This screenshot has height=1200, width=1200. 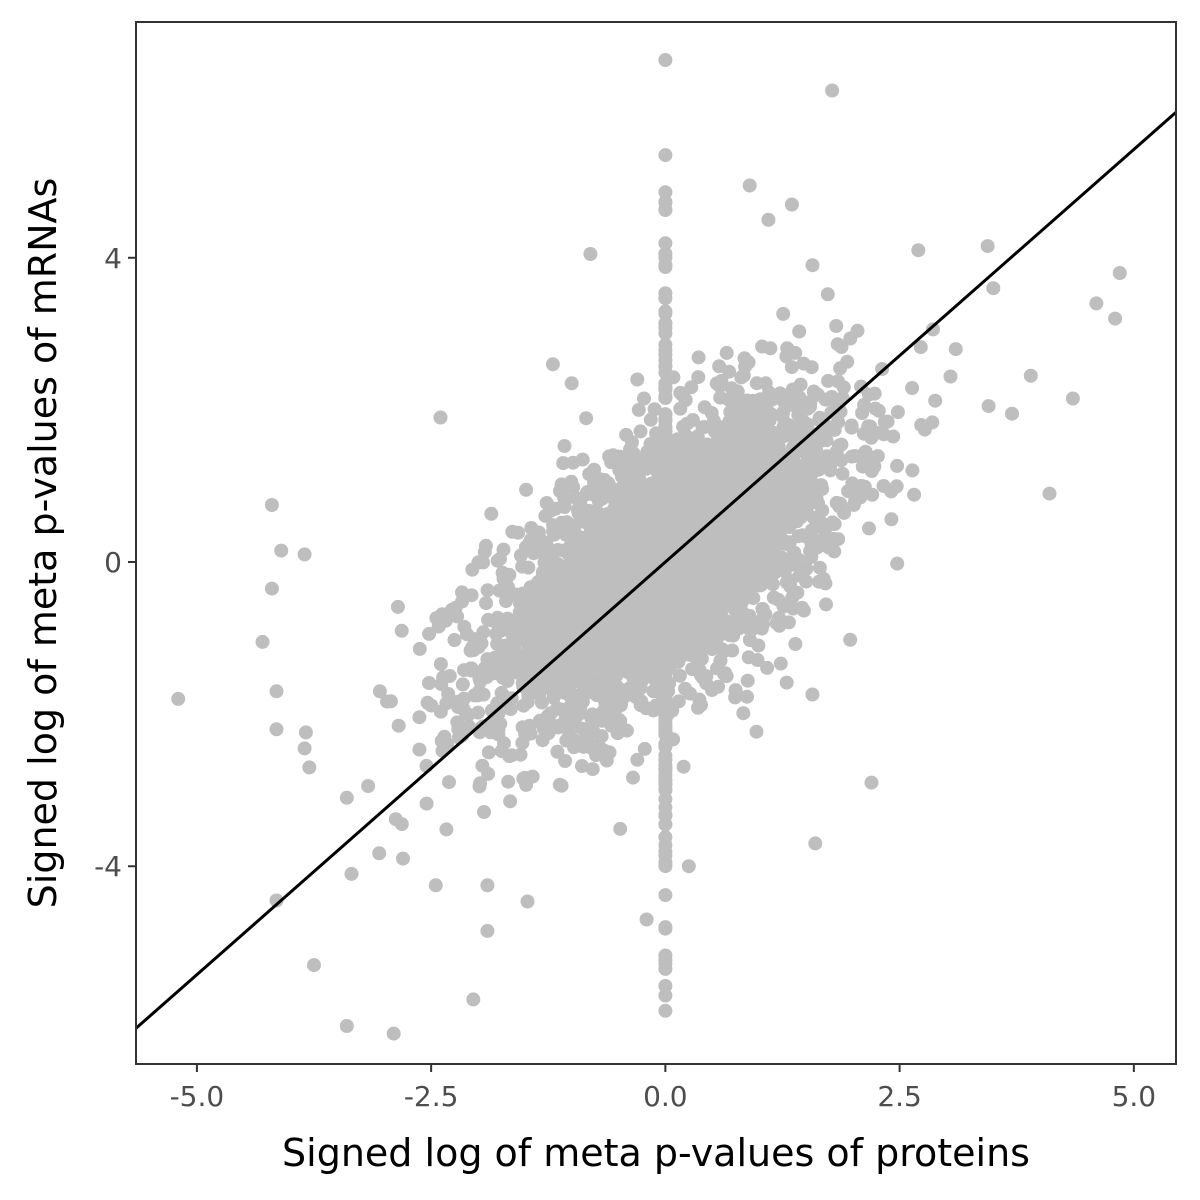 I want to click on x-tick-label: 0.0, so click(x=665, y=1096).